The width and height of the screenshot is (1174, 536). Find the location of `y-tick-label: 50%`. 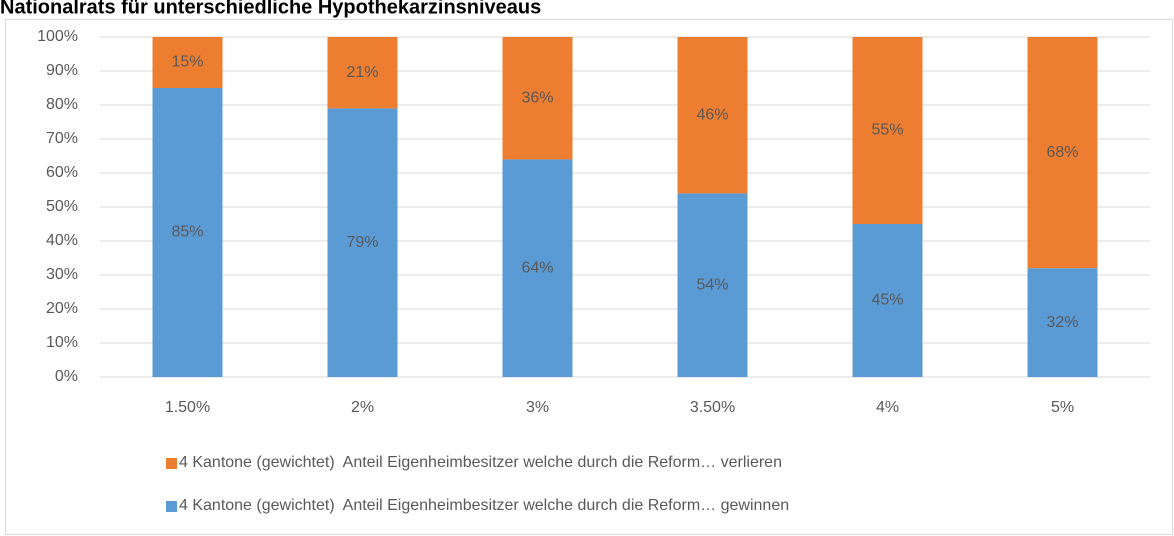

y-tick-label: 50% is located at coordinates (62, 206).